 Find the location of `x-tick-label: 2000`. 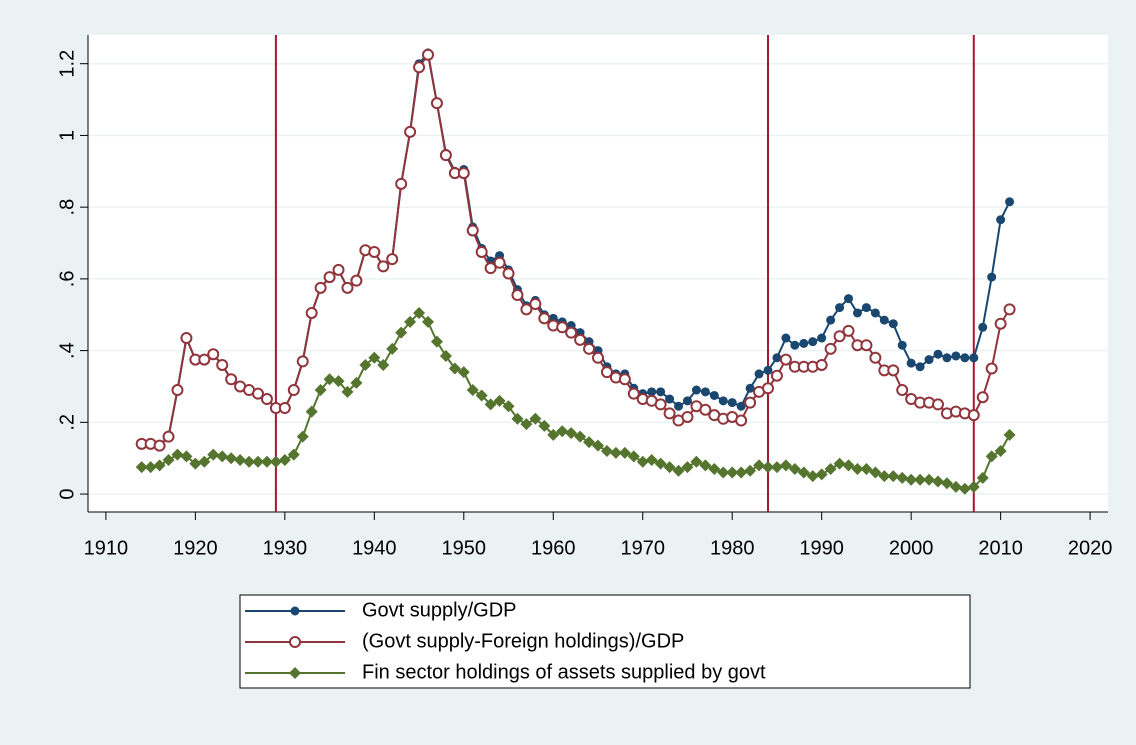

x-tick-label: 2000 is located at coordinates (911, 548).